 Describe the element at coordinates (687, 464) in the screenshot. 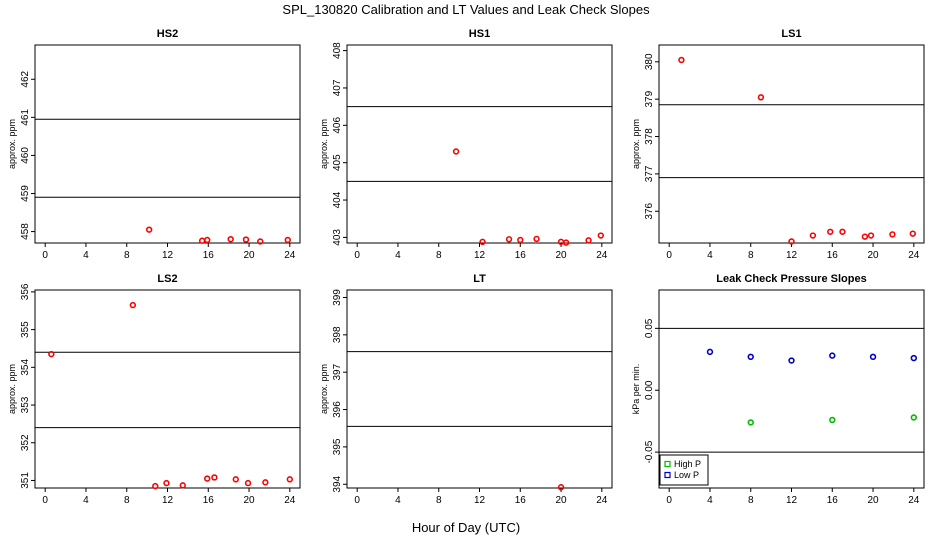

I see `legend-label: High P` at that location.